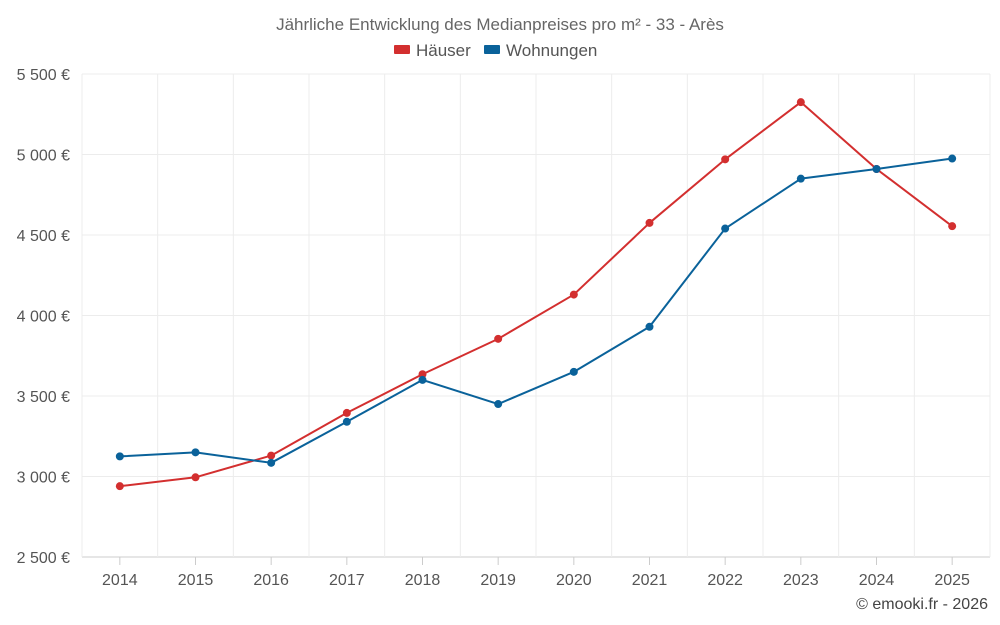 This screenshot has height=625, width=1000. I want to click on legend: Häuser Wohnungen, so click(495, 50).